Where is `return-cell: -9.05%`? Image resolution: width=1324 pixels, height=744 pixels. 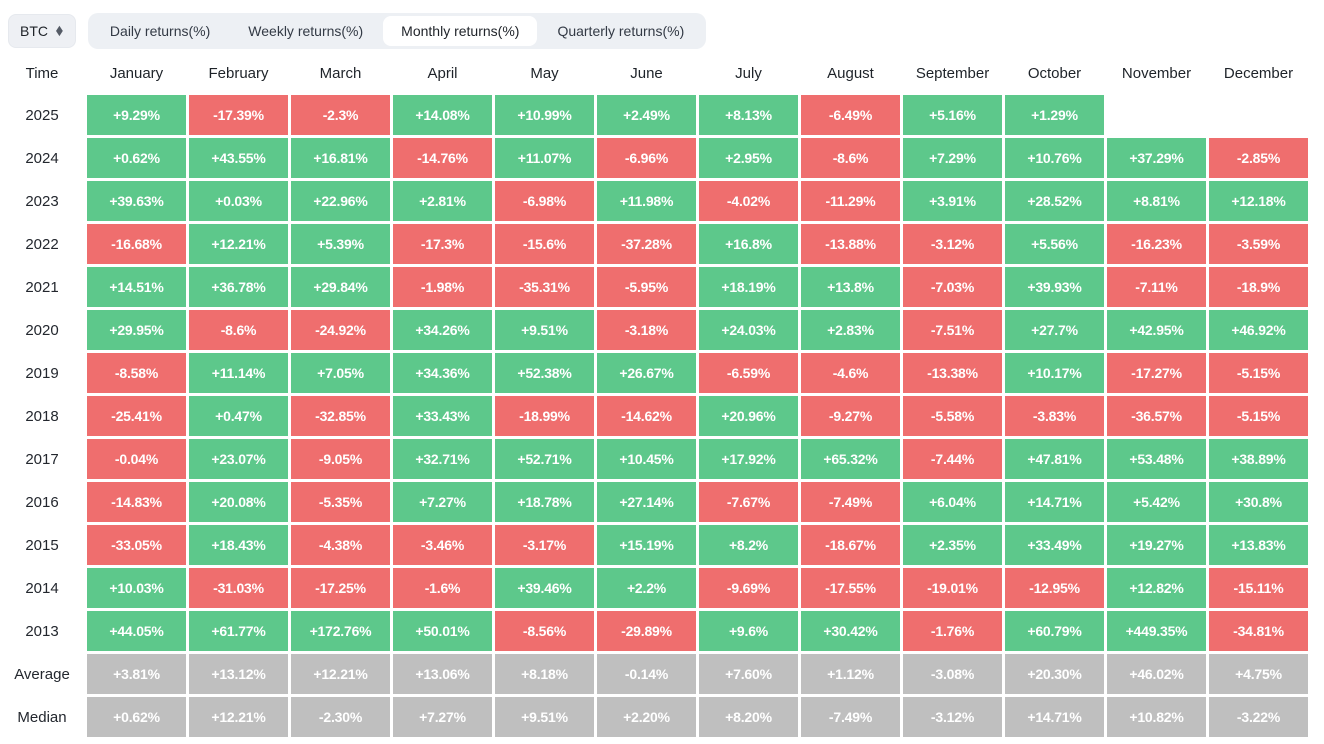 return-cell: -9.05% is located at coordinates (340, 459).